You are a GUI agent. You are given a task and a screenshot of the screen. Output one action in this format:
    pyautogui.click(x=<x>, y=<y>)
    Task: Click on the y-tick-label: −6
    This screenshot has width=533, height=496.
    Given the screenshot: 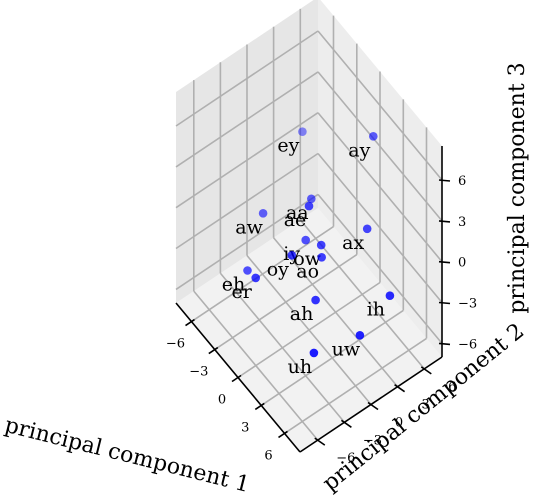 What is the action you would take?
    pyautogui.click(x=345, y=458)
    